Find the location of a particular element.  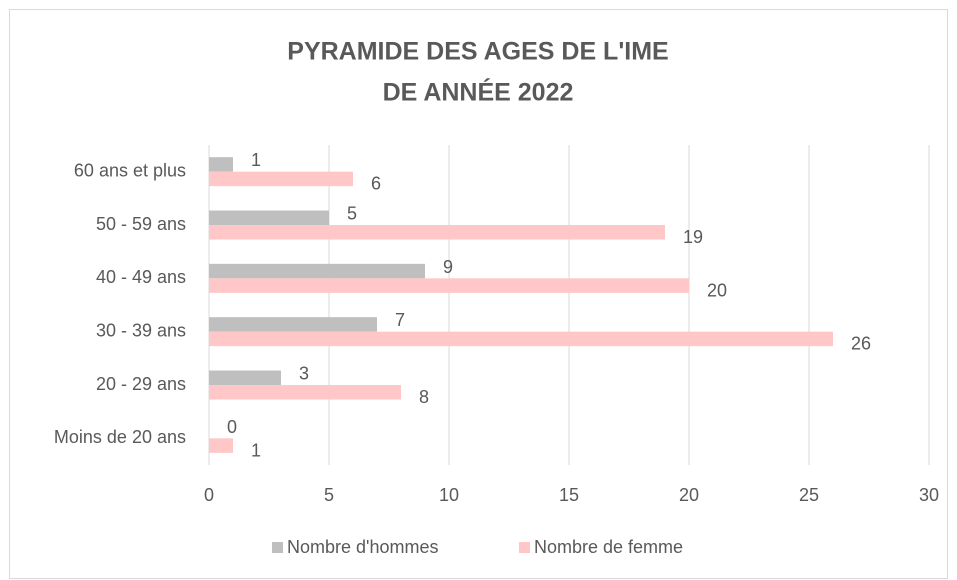

chart-title: DE ANNÉE 2022 is located at coordinates (478, 92).